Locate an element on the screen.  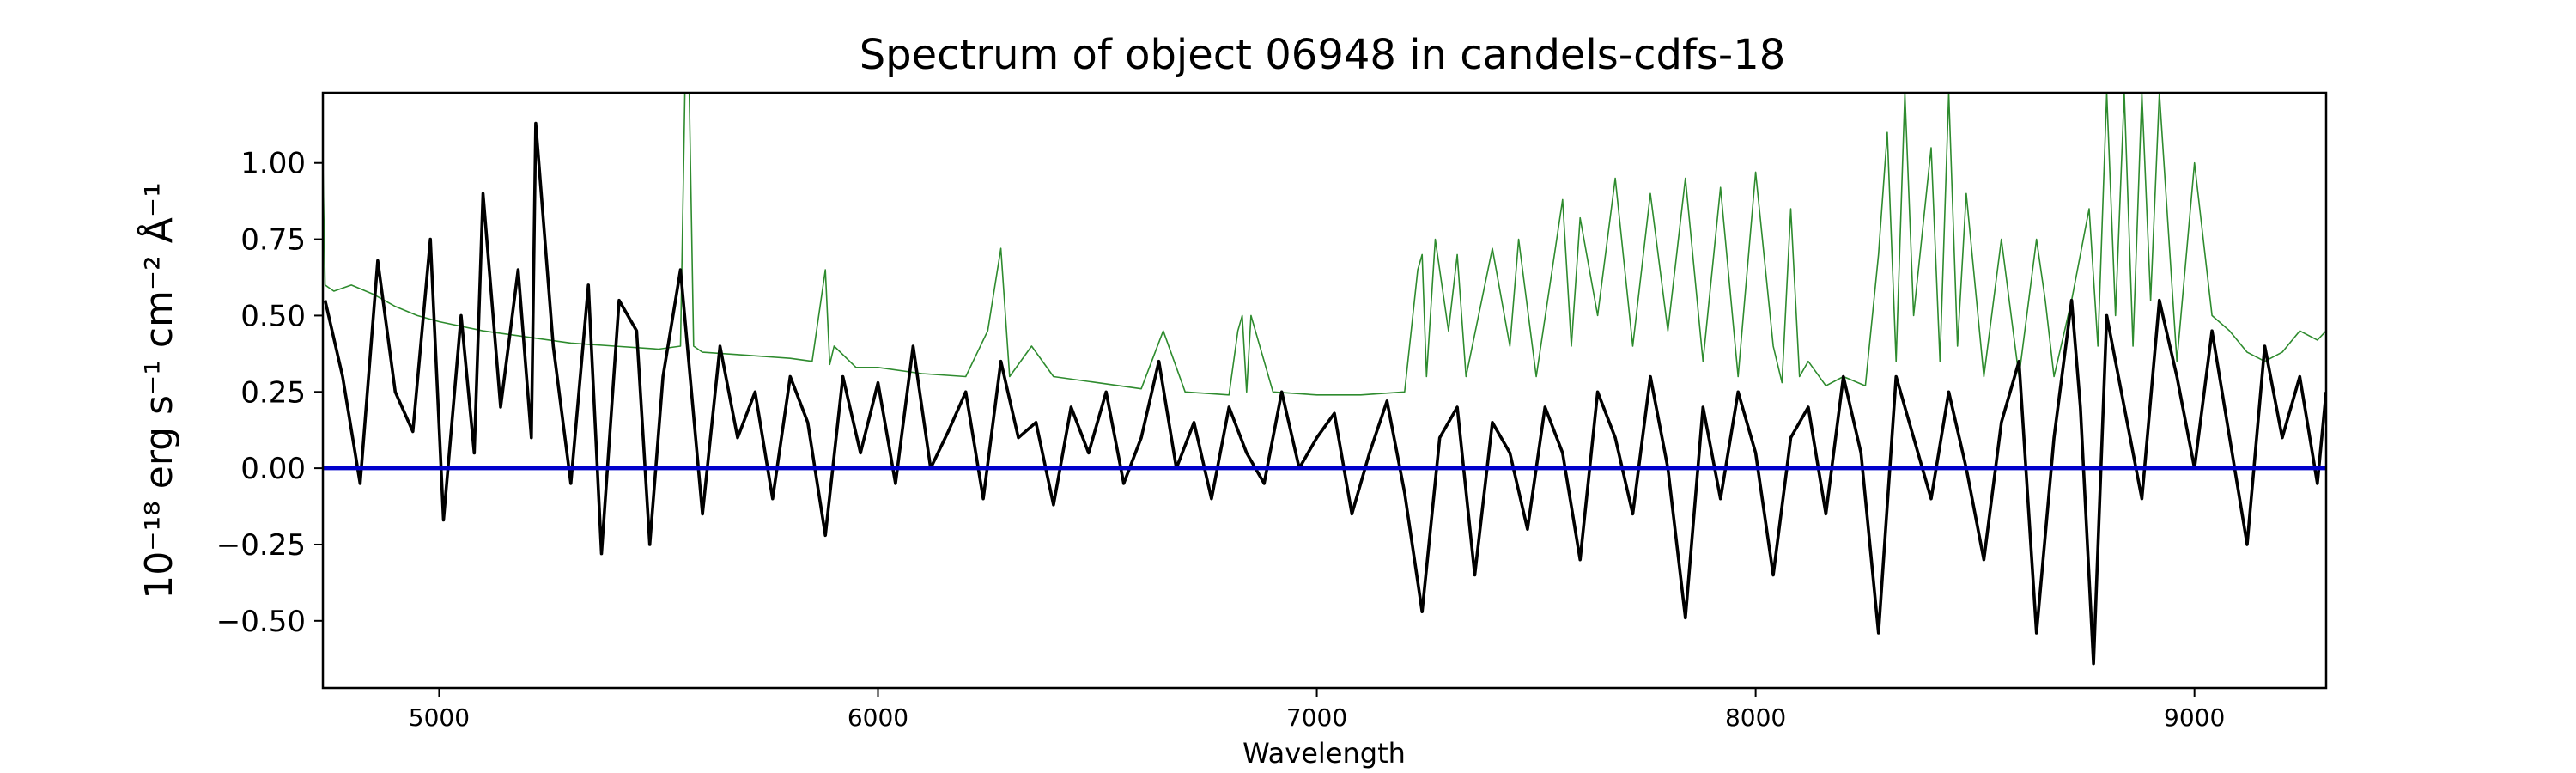
y-axis: 1.00 0.75 0.50 0.25 0.00 −0.25 −0.50 is located at coordinates (269, 393).